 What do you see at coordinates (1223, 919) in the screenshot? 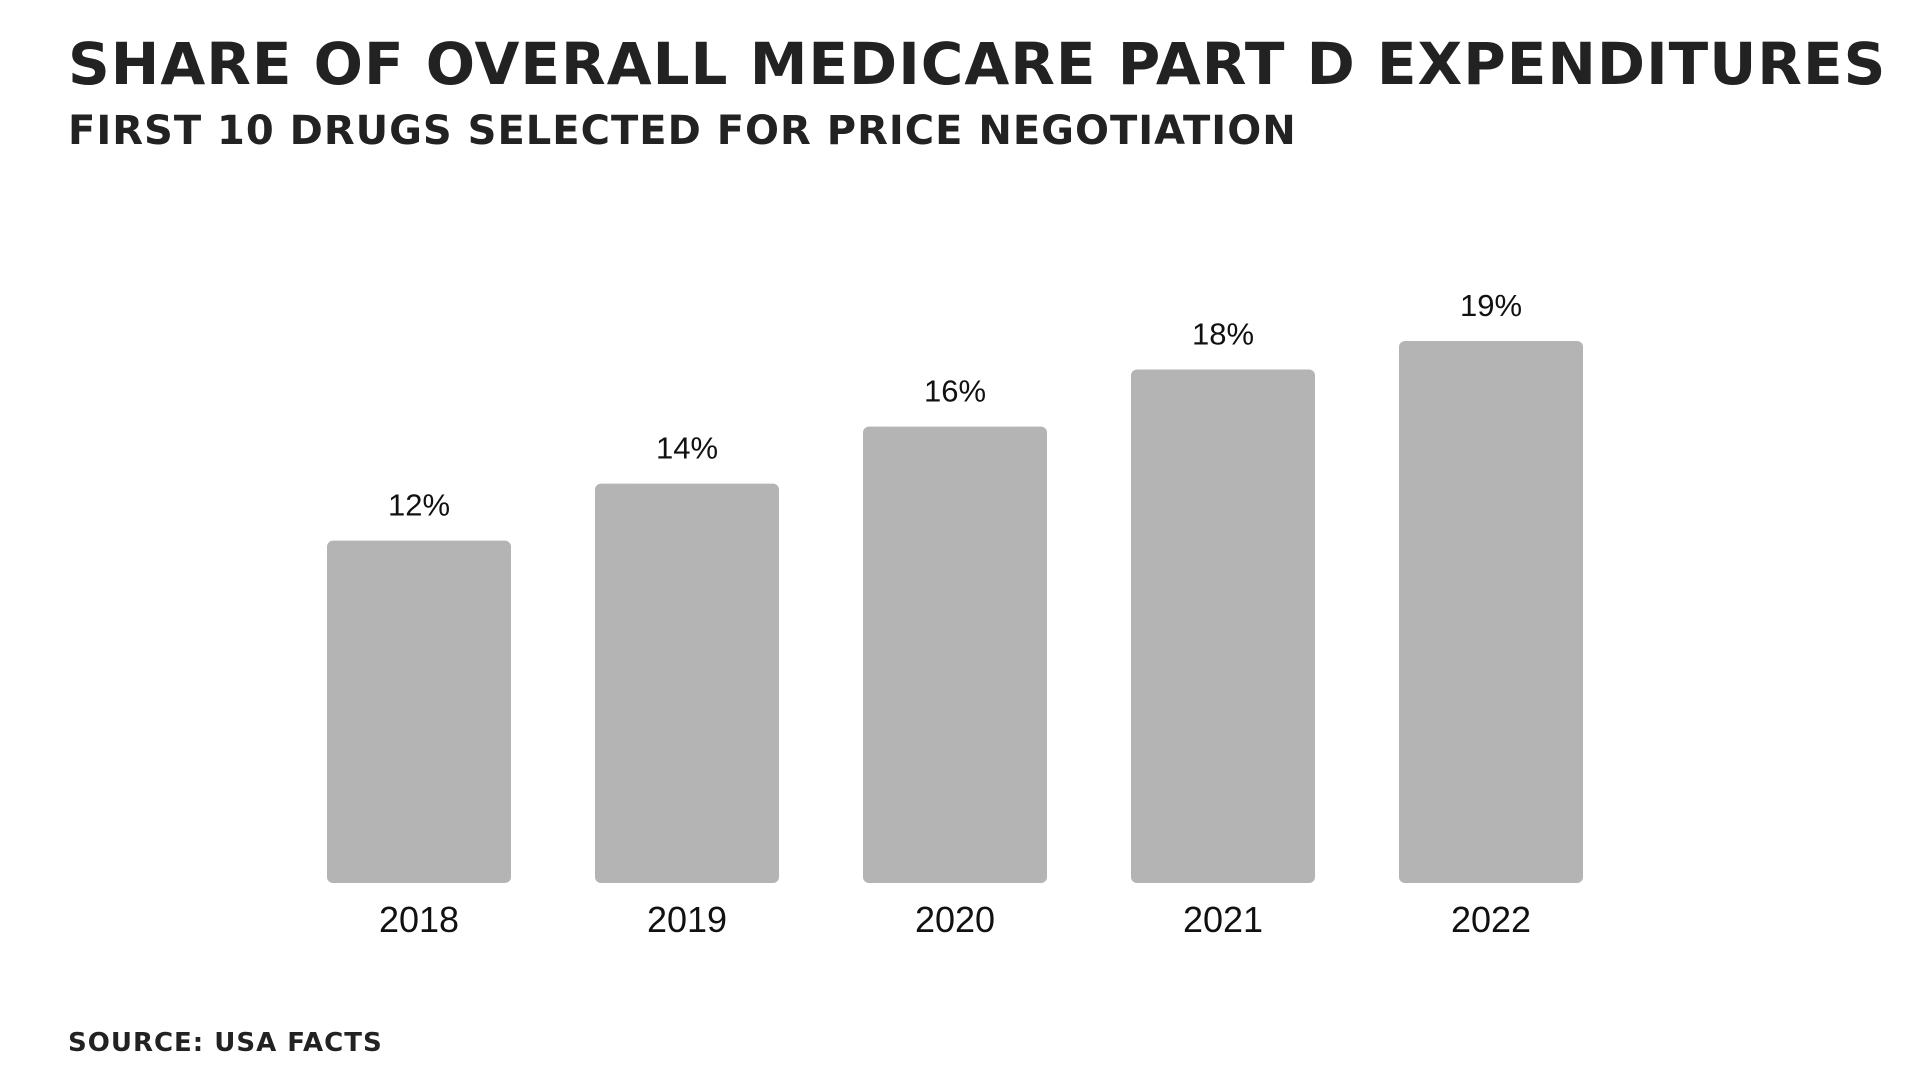
I see `x-tick-label-2021: 2021` at bounding box center [1223, 919].